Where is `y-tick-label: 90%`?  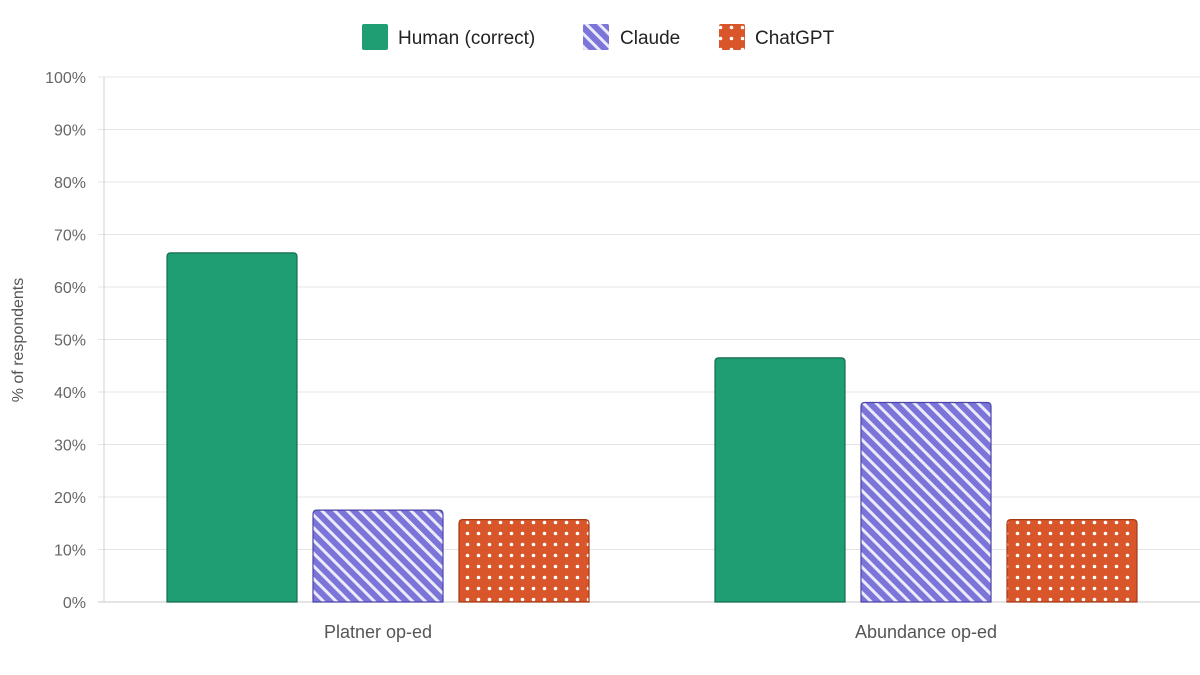 y-tick-label: 90% is located at coordinates (70, 131).